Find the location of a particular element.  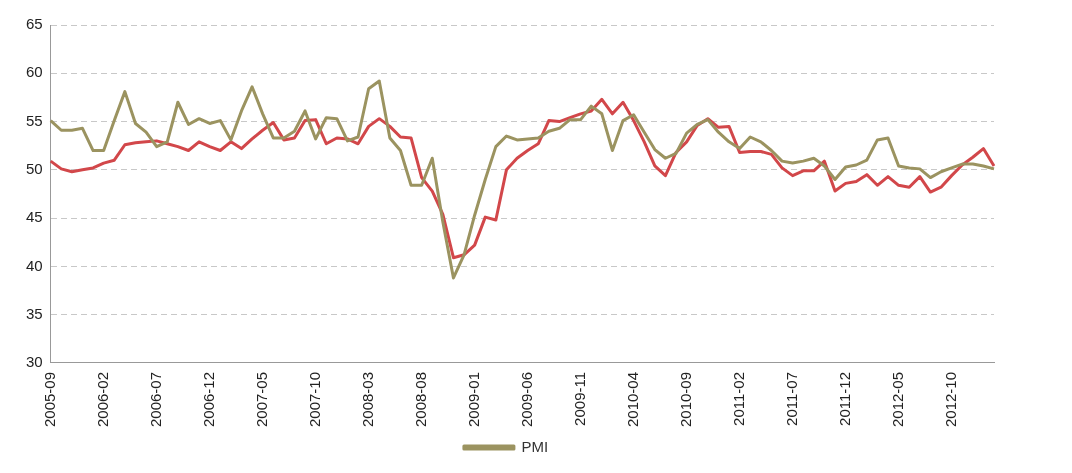

y-tick-label: 30 is located at coordinates (34, 362).